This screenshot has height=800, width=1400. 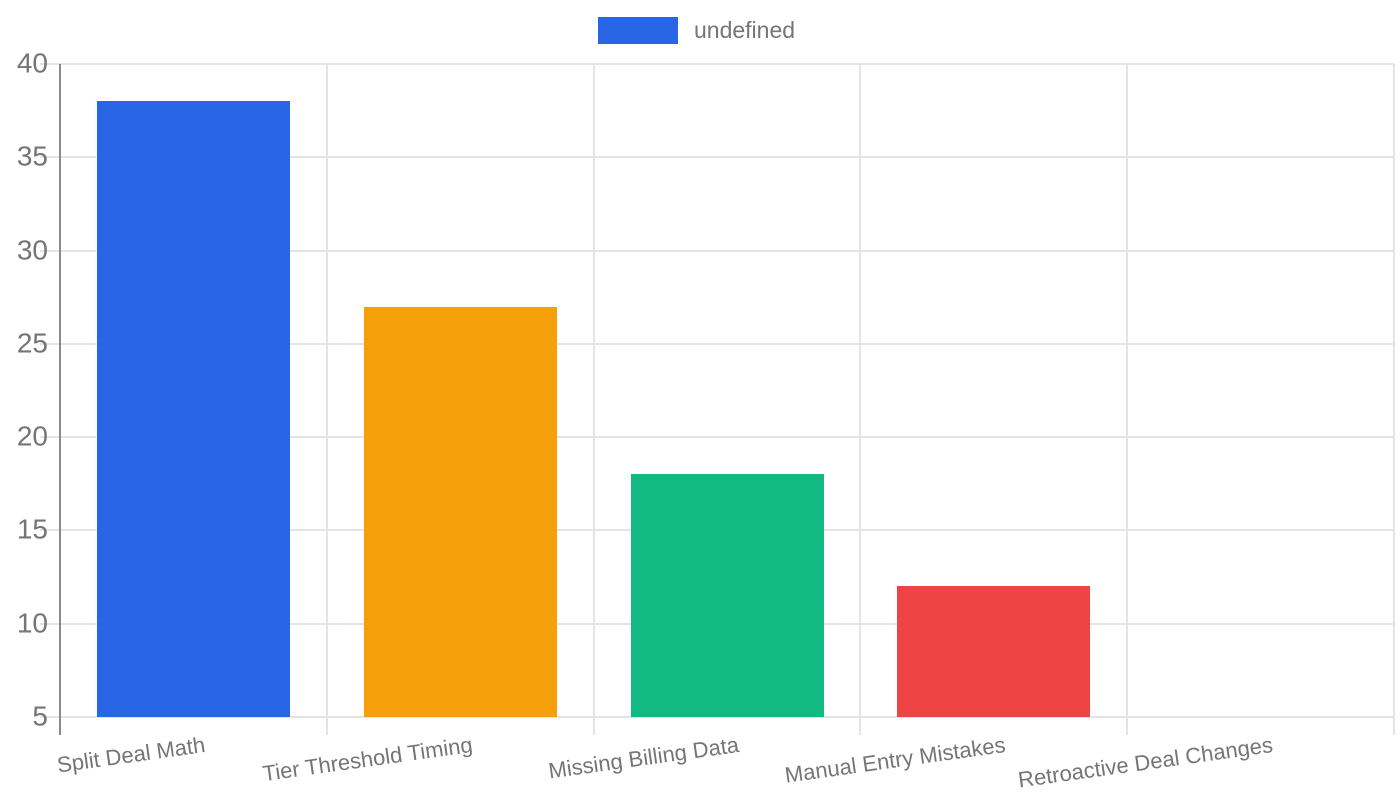 I want to click on x-axis-tick-label: Manual Entry Mistakes, so click(x=895, y=760).